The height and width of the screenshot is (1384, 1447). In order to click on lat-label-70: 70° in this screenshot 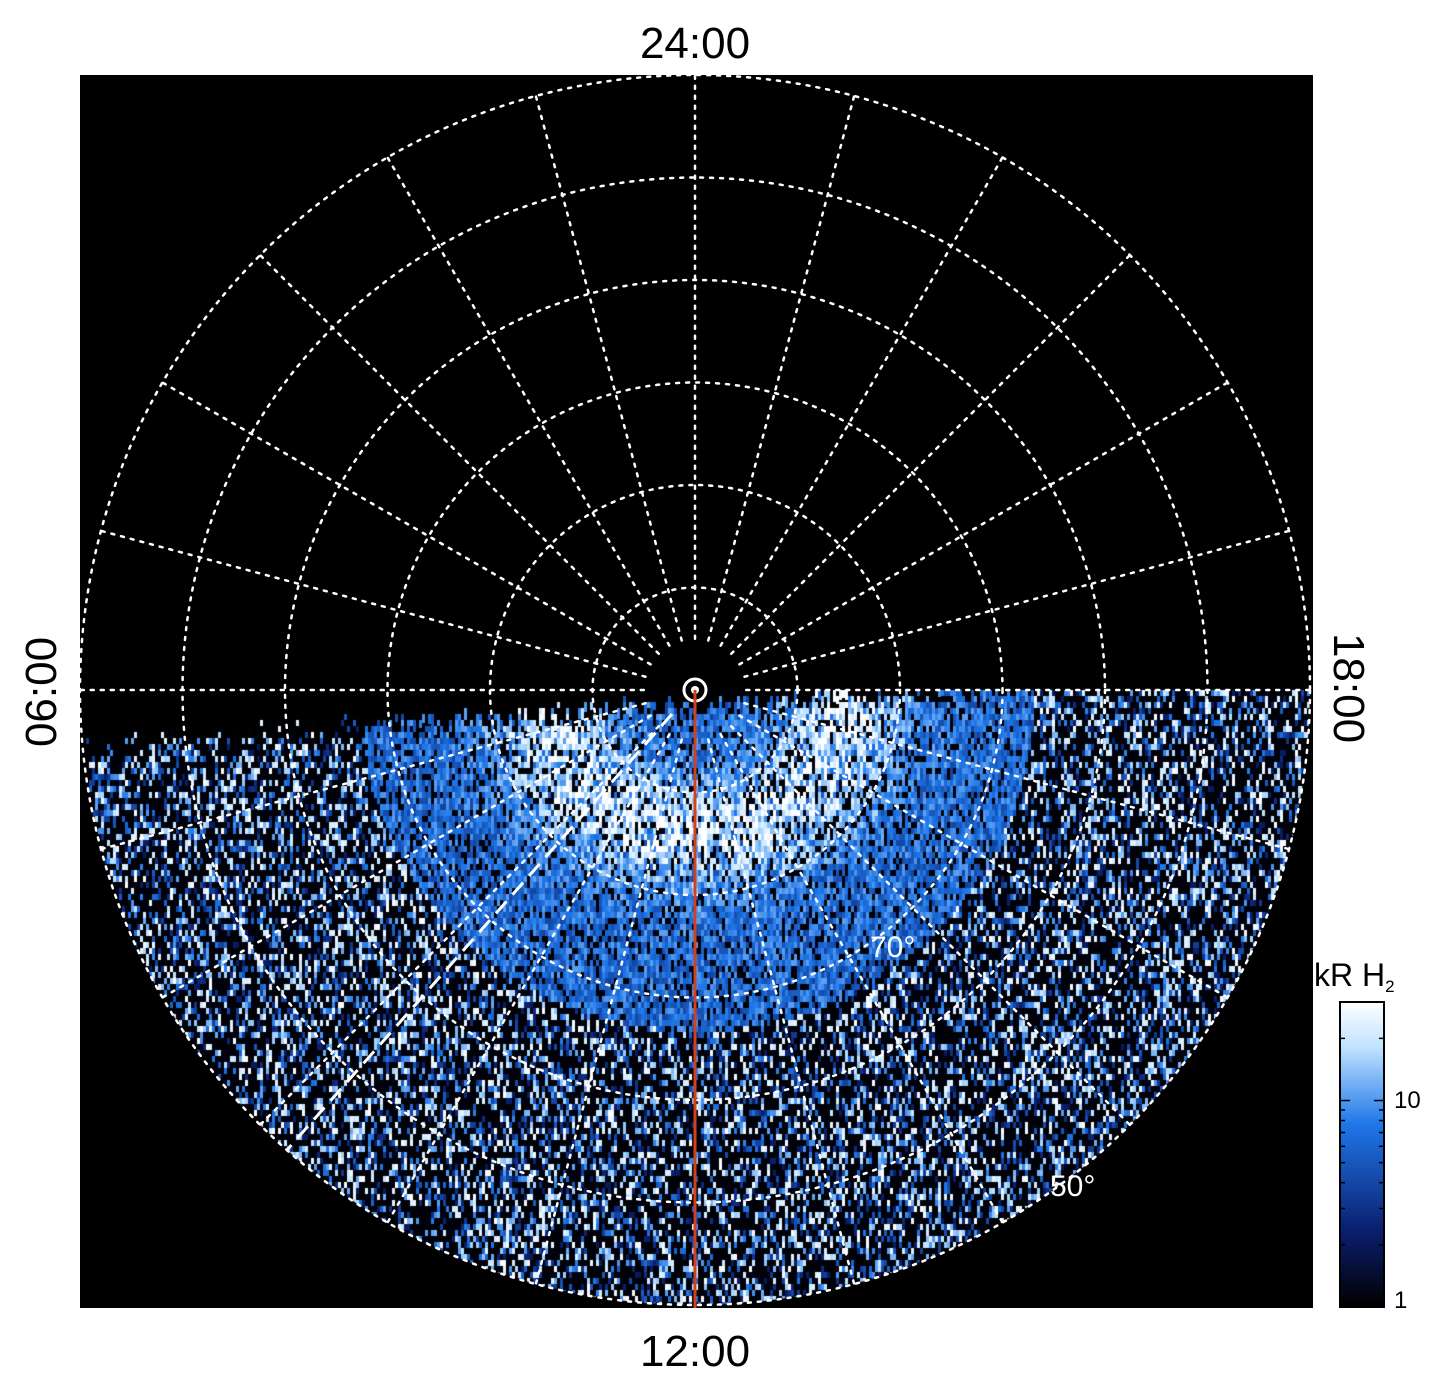, I will do `click(892, 947)`.